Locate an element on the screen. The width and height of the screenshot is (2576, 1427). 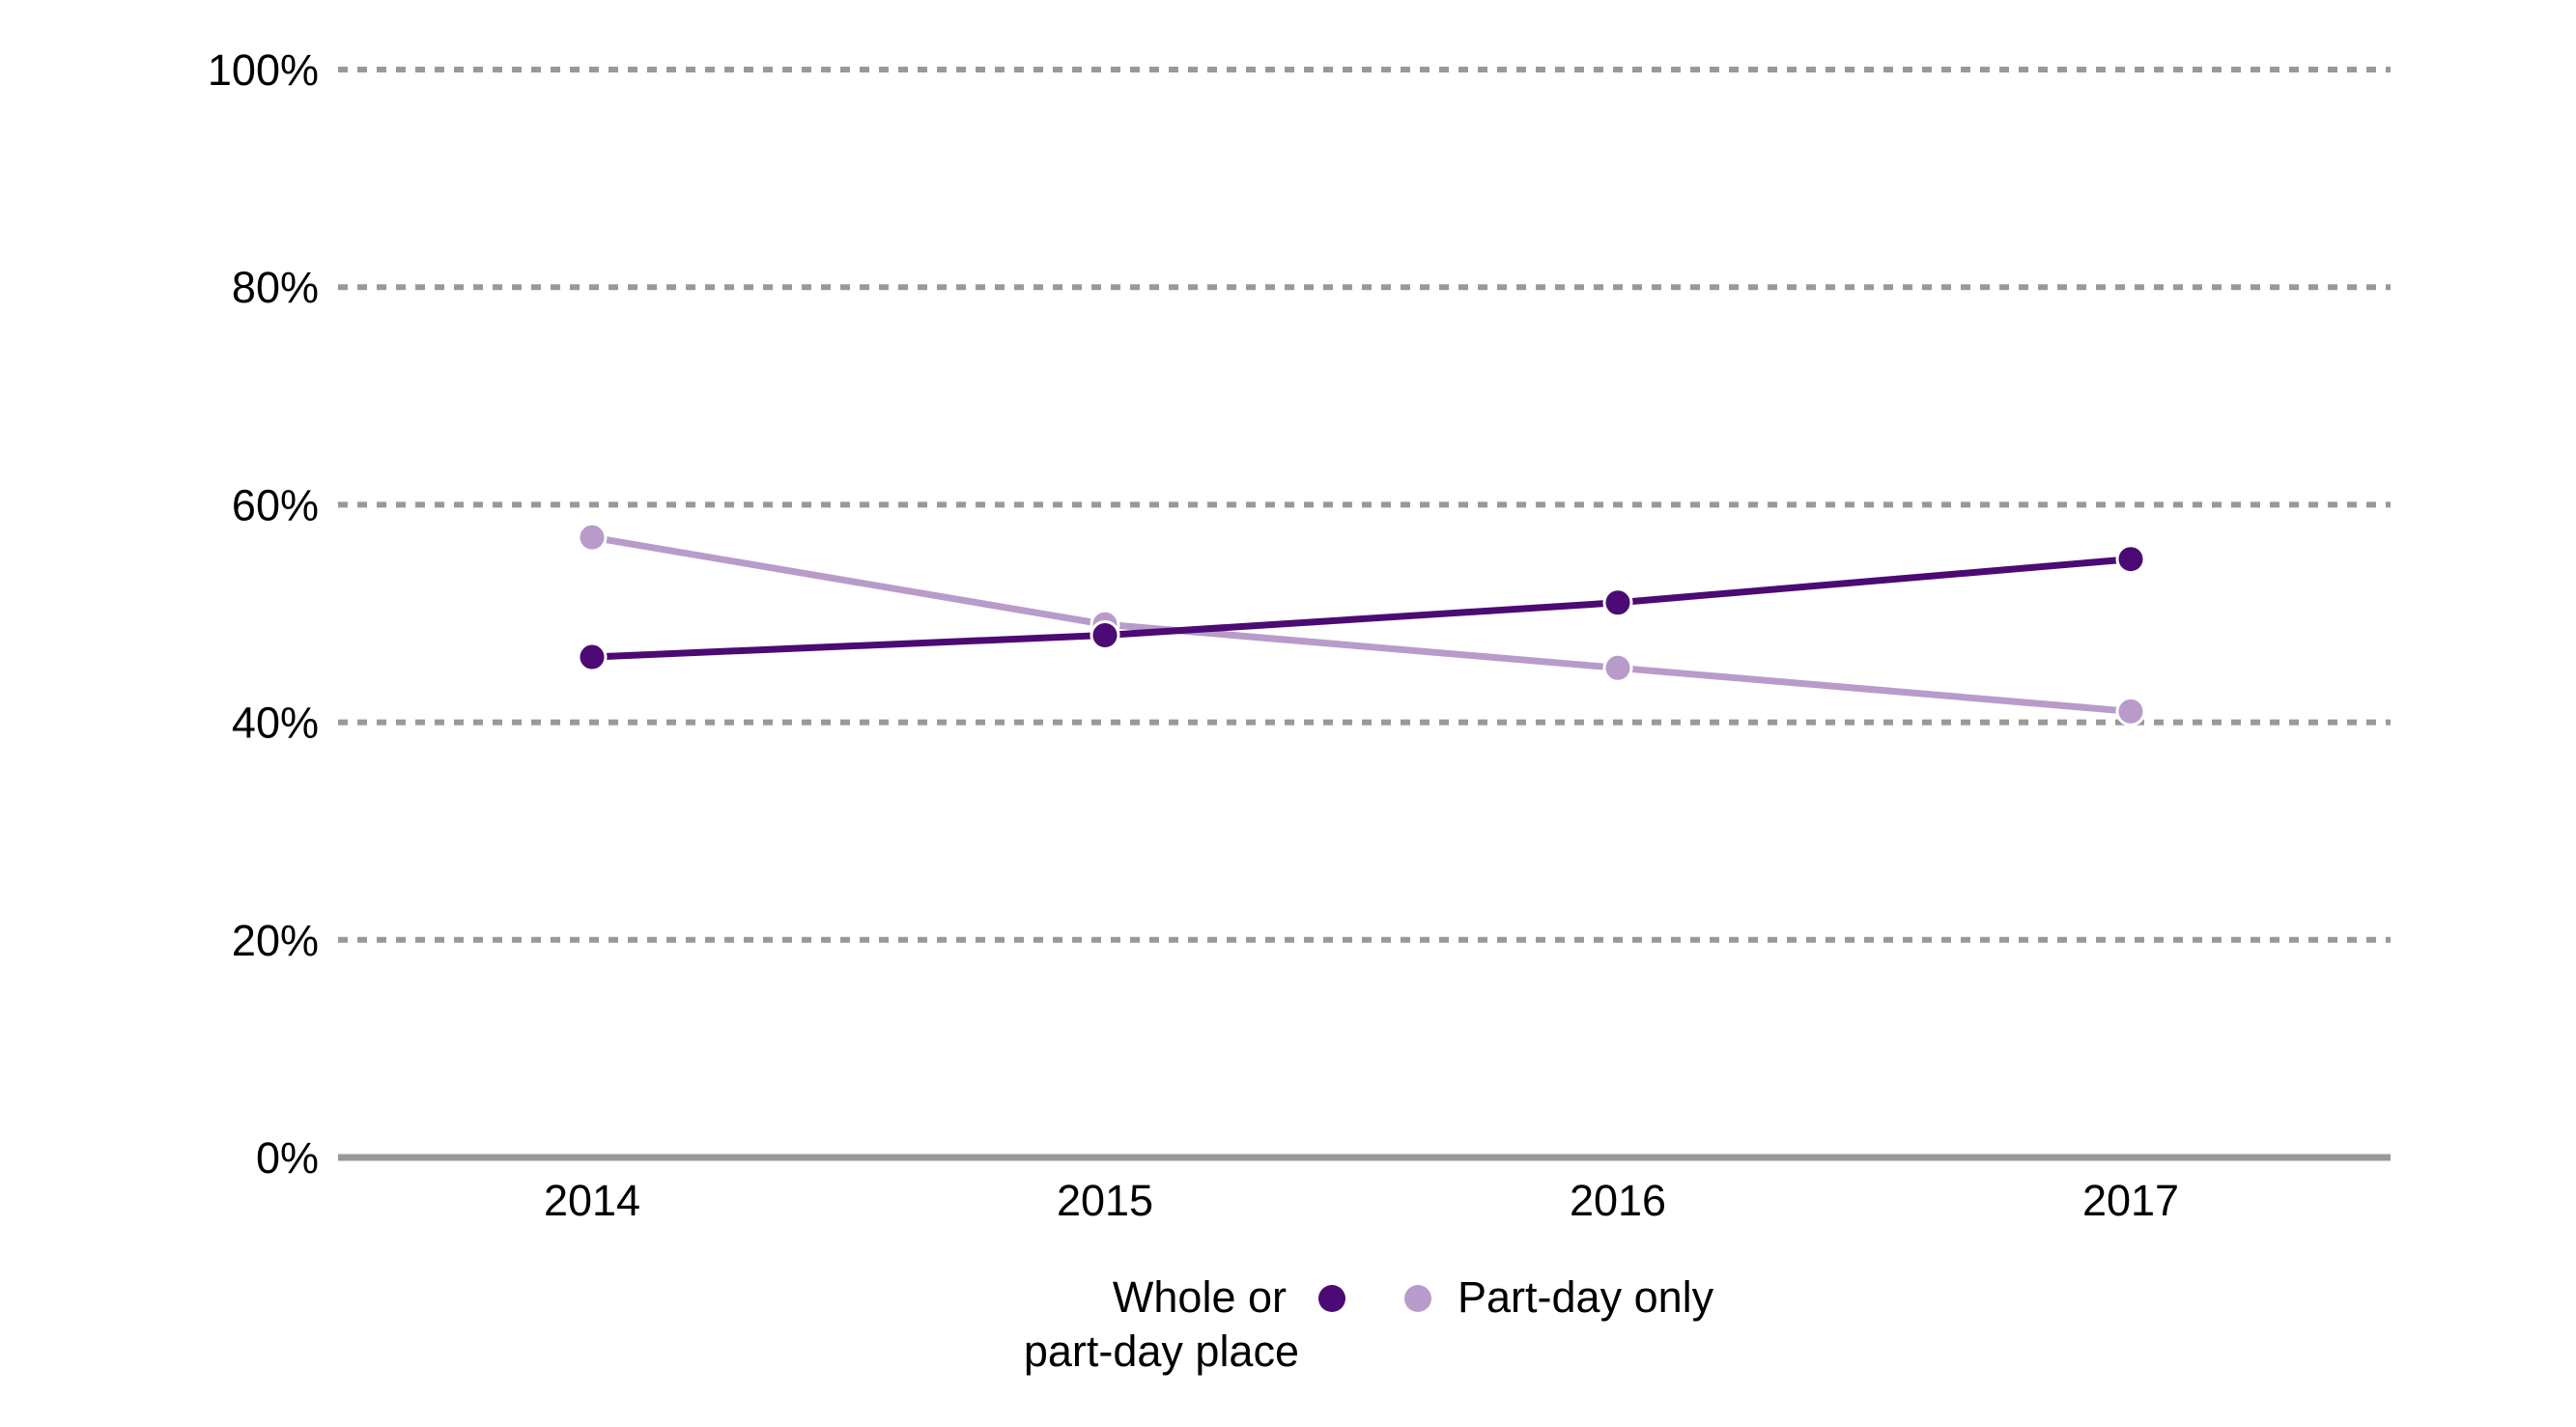
y-tick-label: 20% is located at coordinates (275, 941).